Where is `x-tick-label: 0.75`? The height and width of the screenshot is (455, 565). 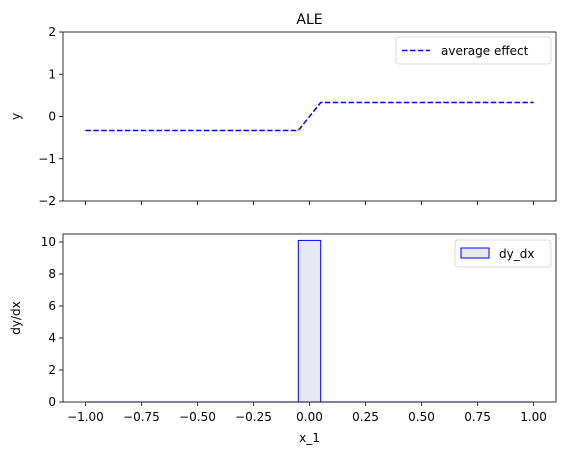
x-tick-label: 0.75 is located at coordinates (477, 417).